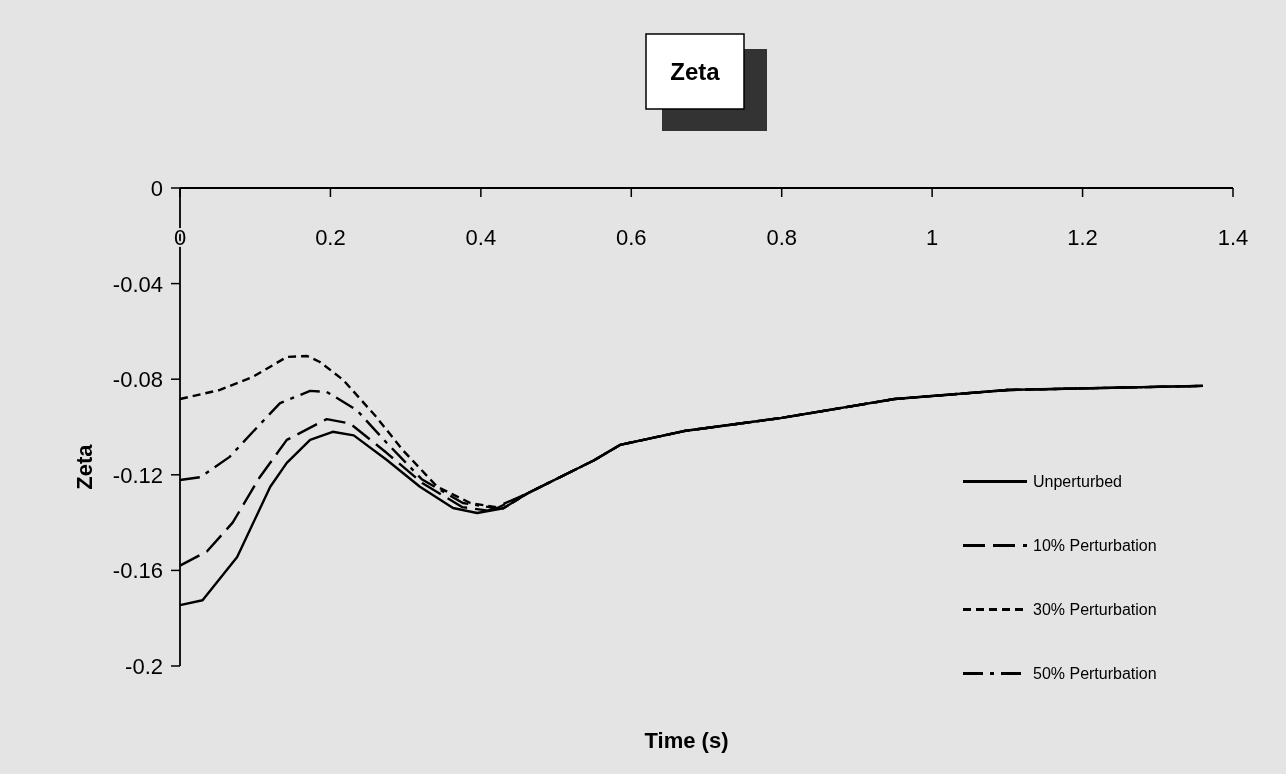 This screenshot has height=774, width=1286. I want to click on y-tick-label: 0, so click(156, 188).